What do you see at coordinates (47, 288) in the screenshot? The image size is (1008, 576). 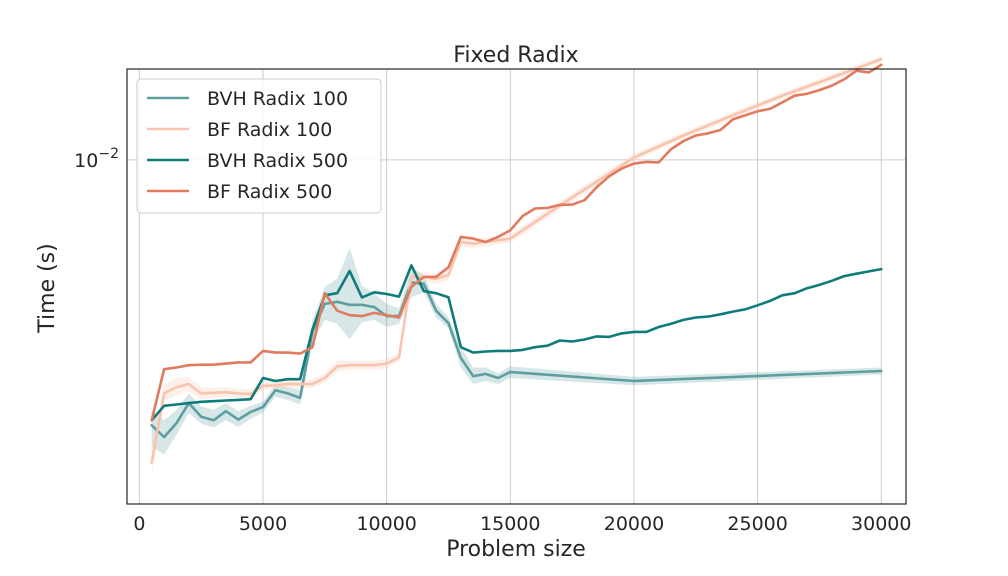 I see `y-axis-label: Time (s)` at bounding box center [47, 288].